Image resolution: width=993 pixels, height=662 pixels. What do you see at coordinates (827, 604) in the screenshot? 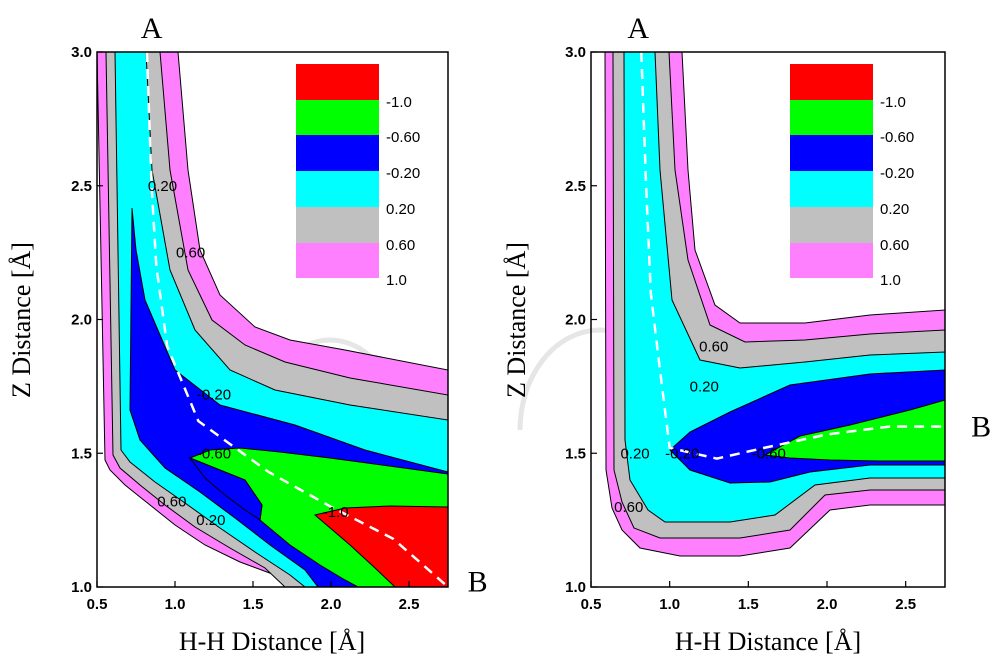
I see `right-x-tick-label: 2.0` at bounding box center [827, 604].